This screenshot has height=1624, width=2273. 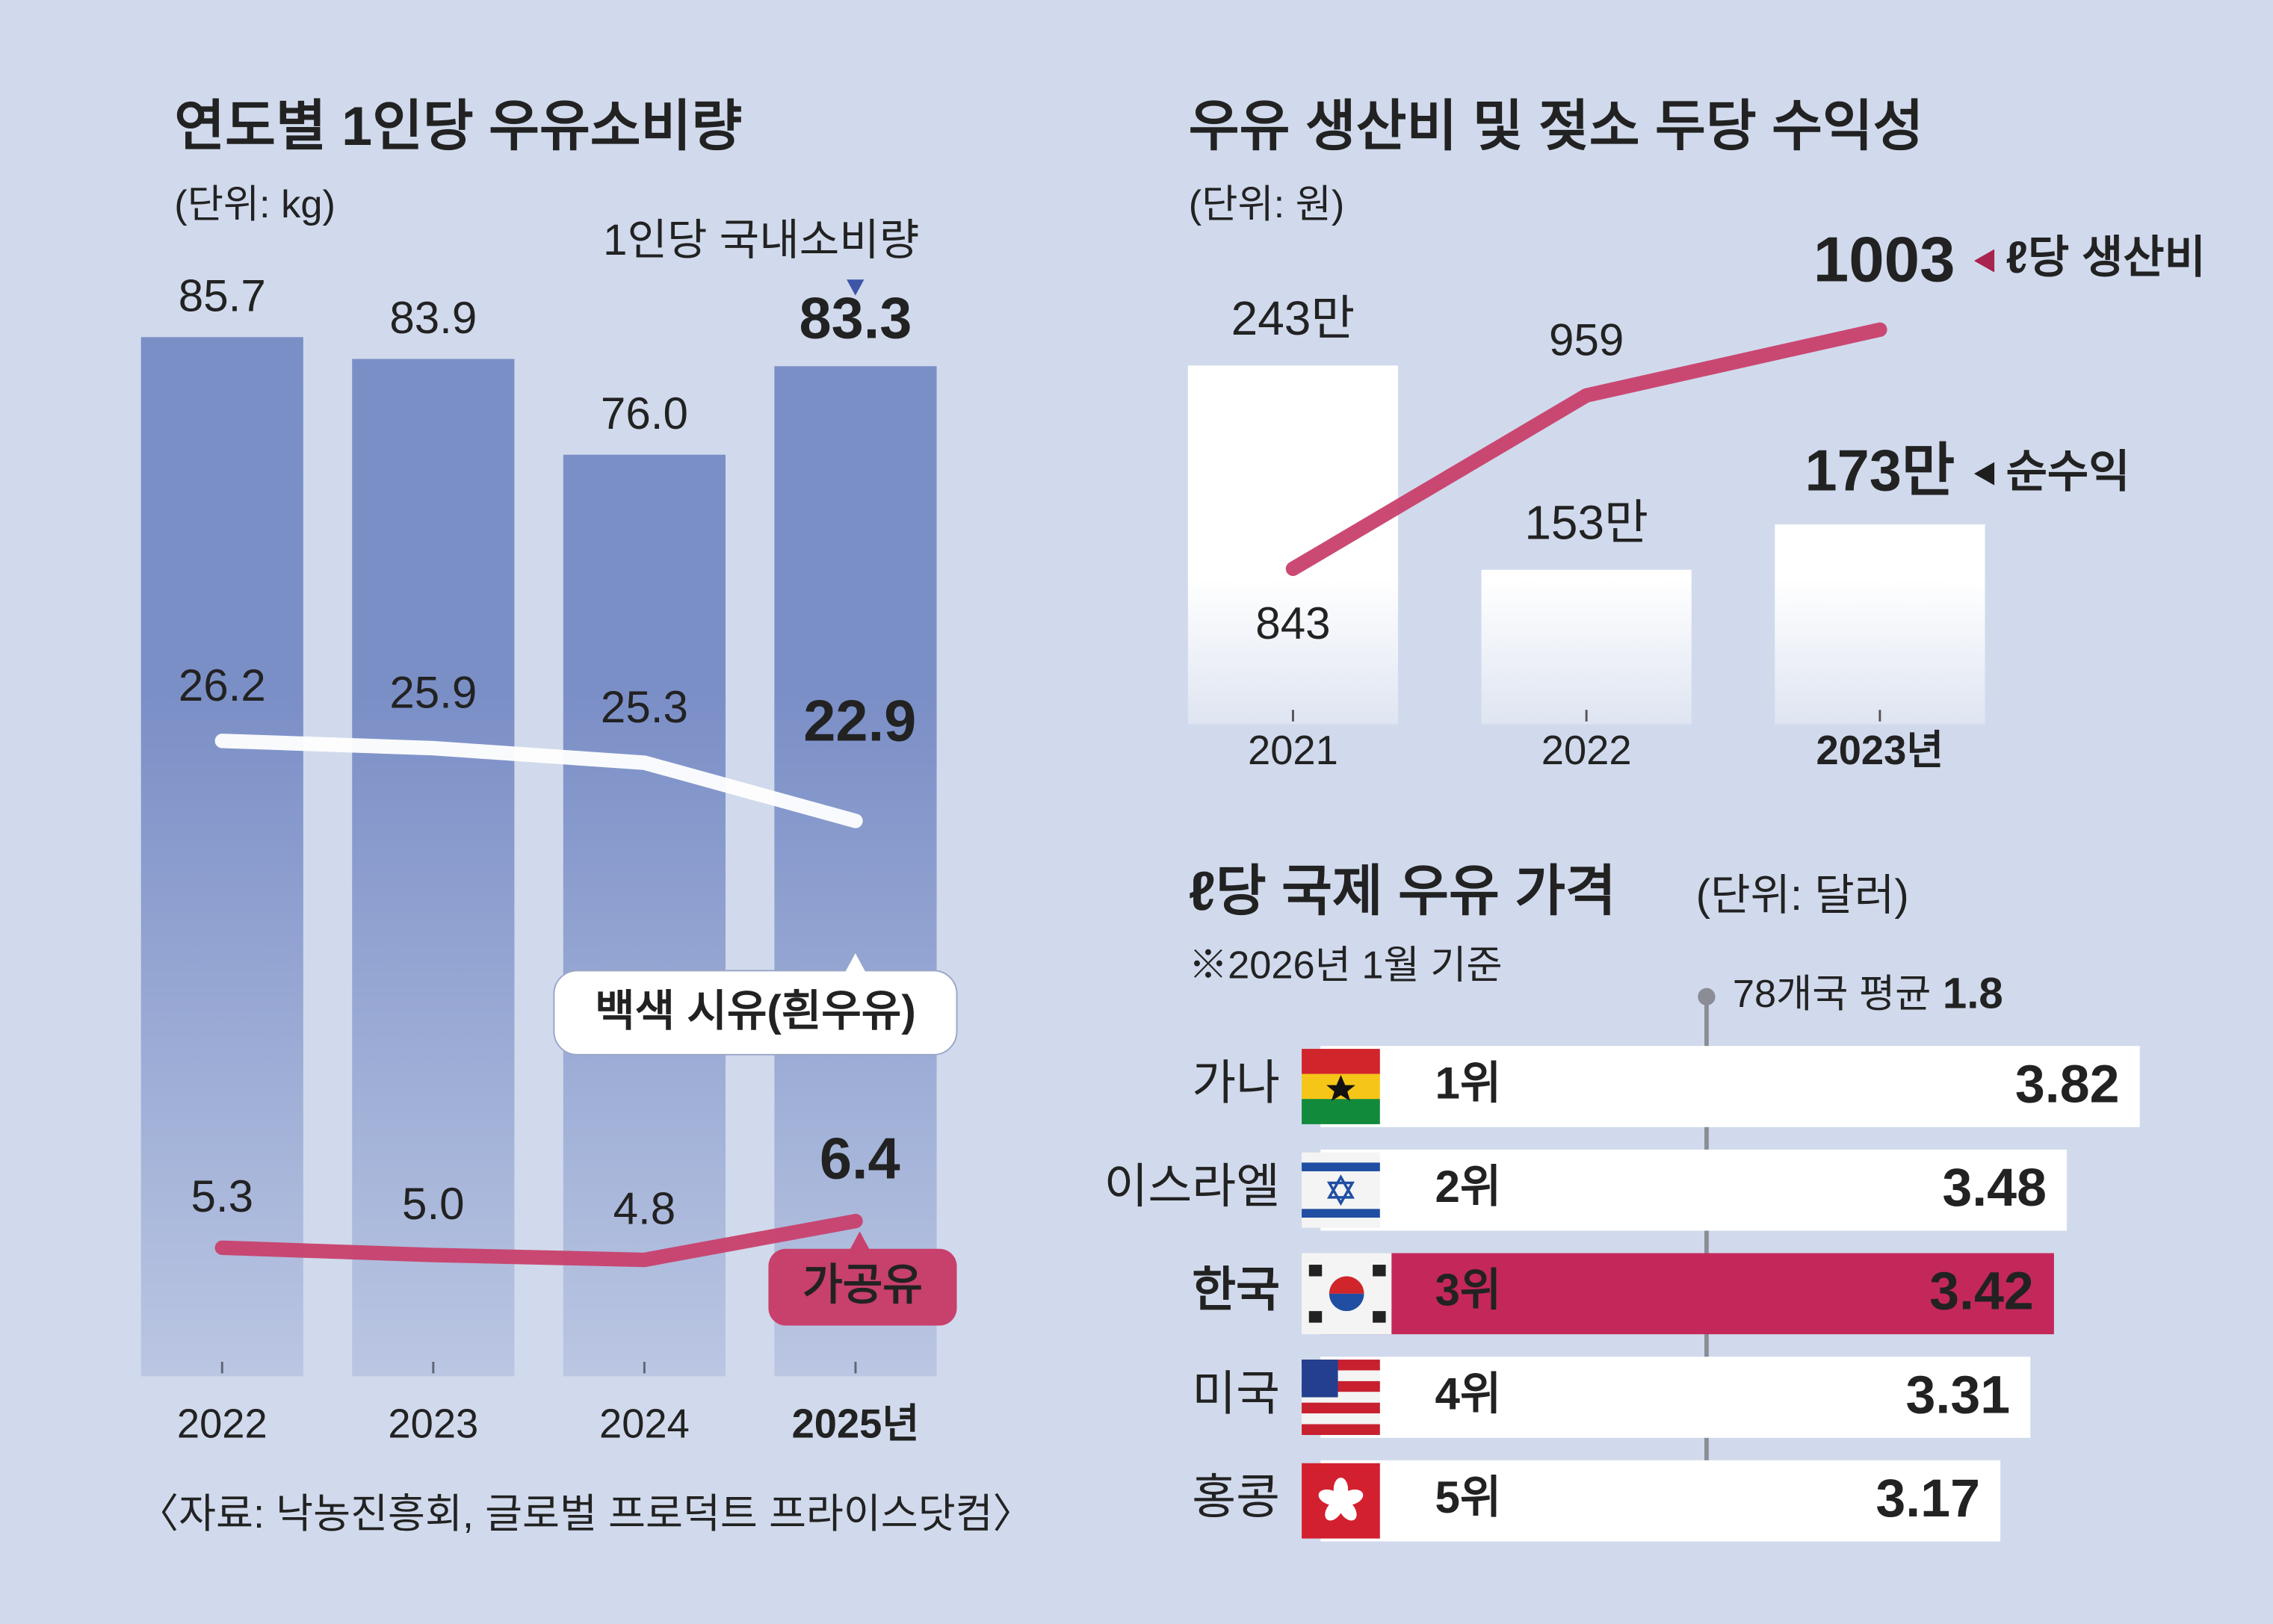 I want to click on reference-label: 78개국 평균, so click(x=1832, y=994).